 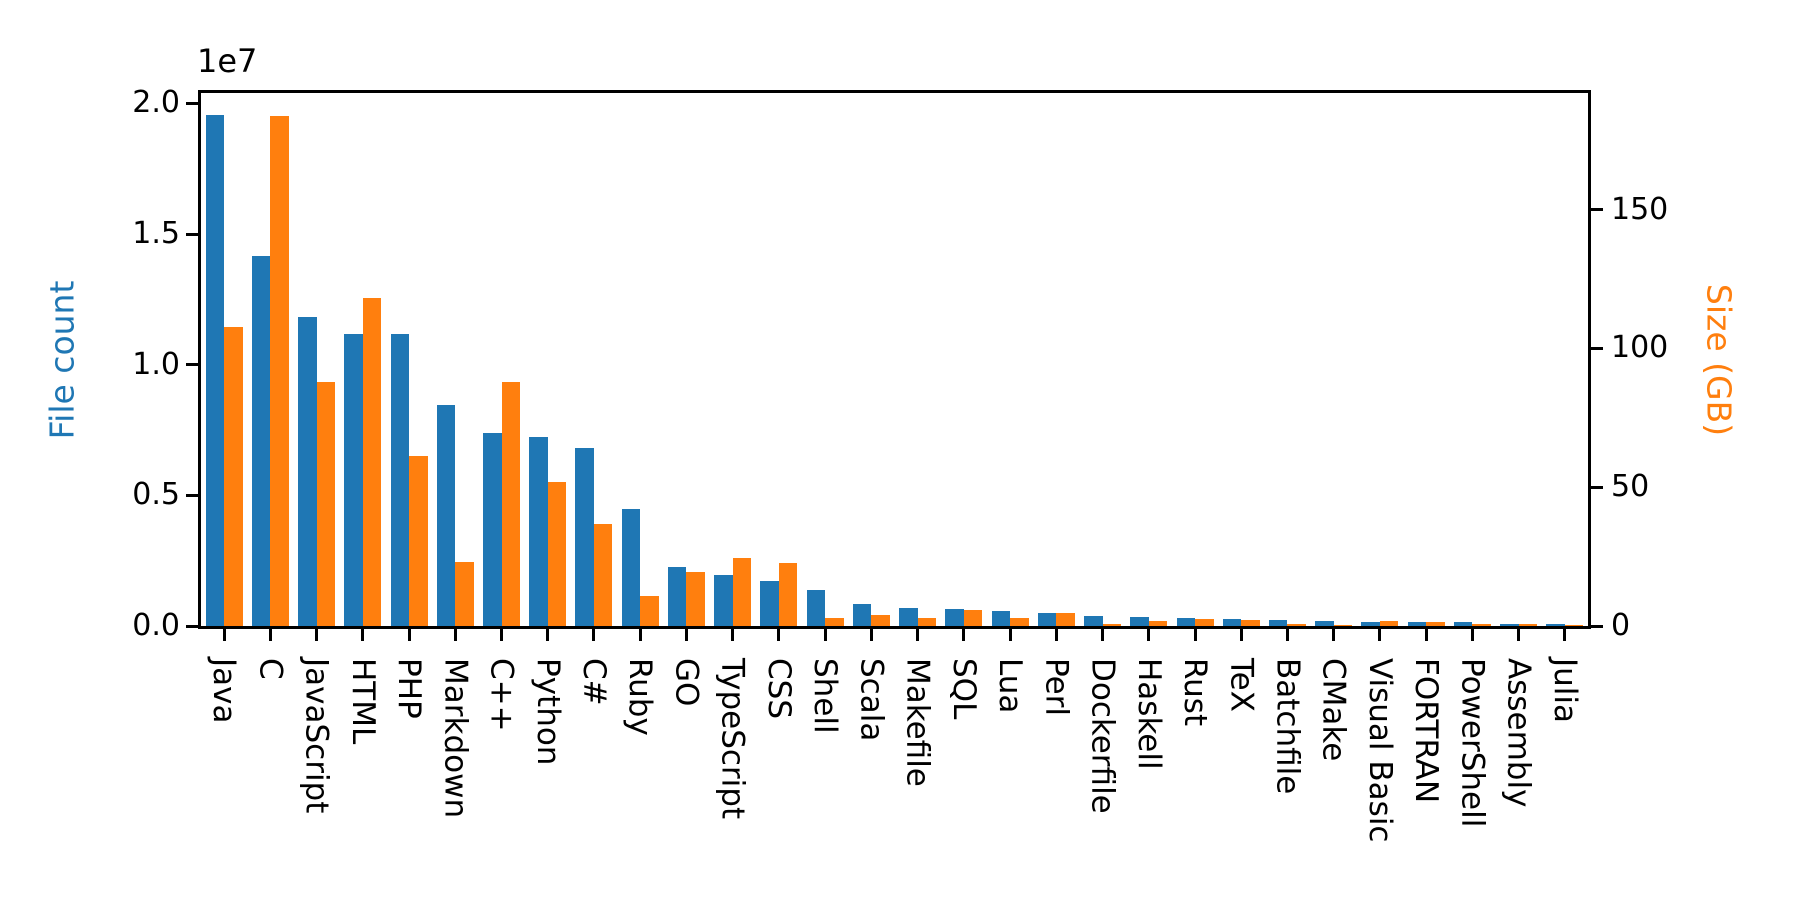 What do you see at coordinates (1333, 710) in the screenshot?
I see `x-category-label: CMake` at bounding box center [1333, 710].